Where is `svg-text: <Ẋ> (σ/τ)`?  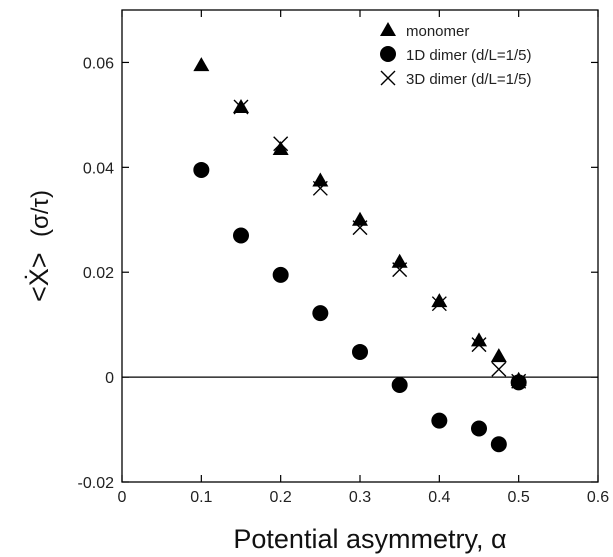 svg-text: <Ẋ> (σ/τ) is located at coordinates (38, 246).